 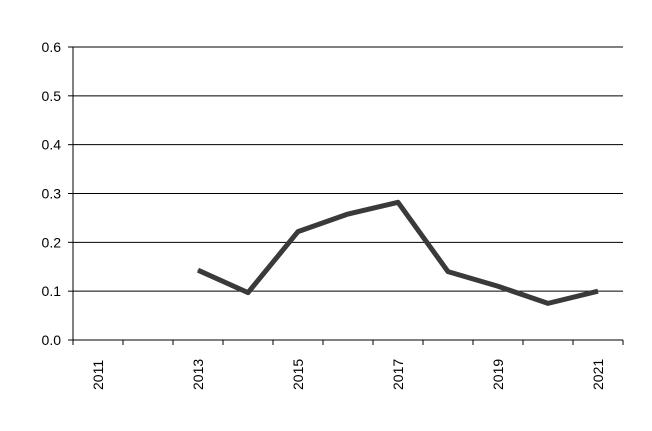 What do you see at coordinates (598, 374) in the screenshot?
I see `x-tick-label: 2021` at bounding box center [598, 374].